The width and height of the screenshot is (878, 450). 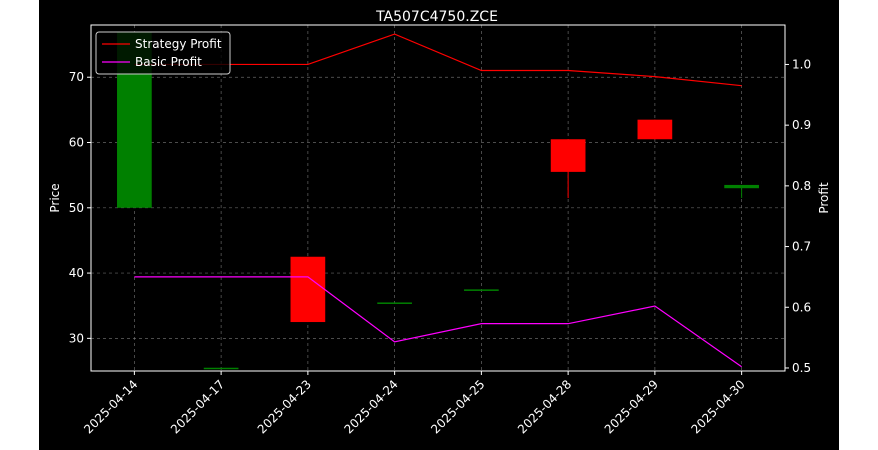 I want to click on right-tick-label: 0.5, so click(x=801, y=368).